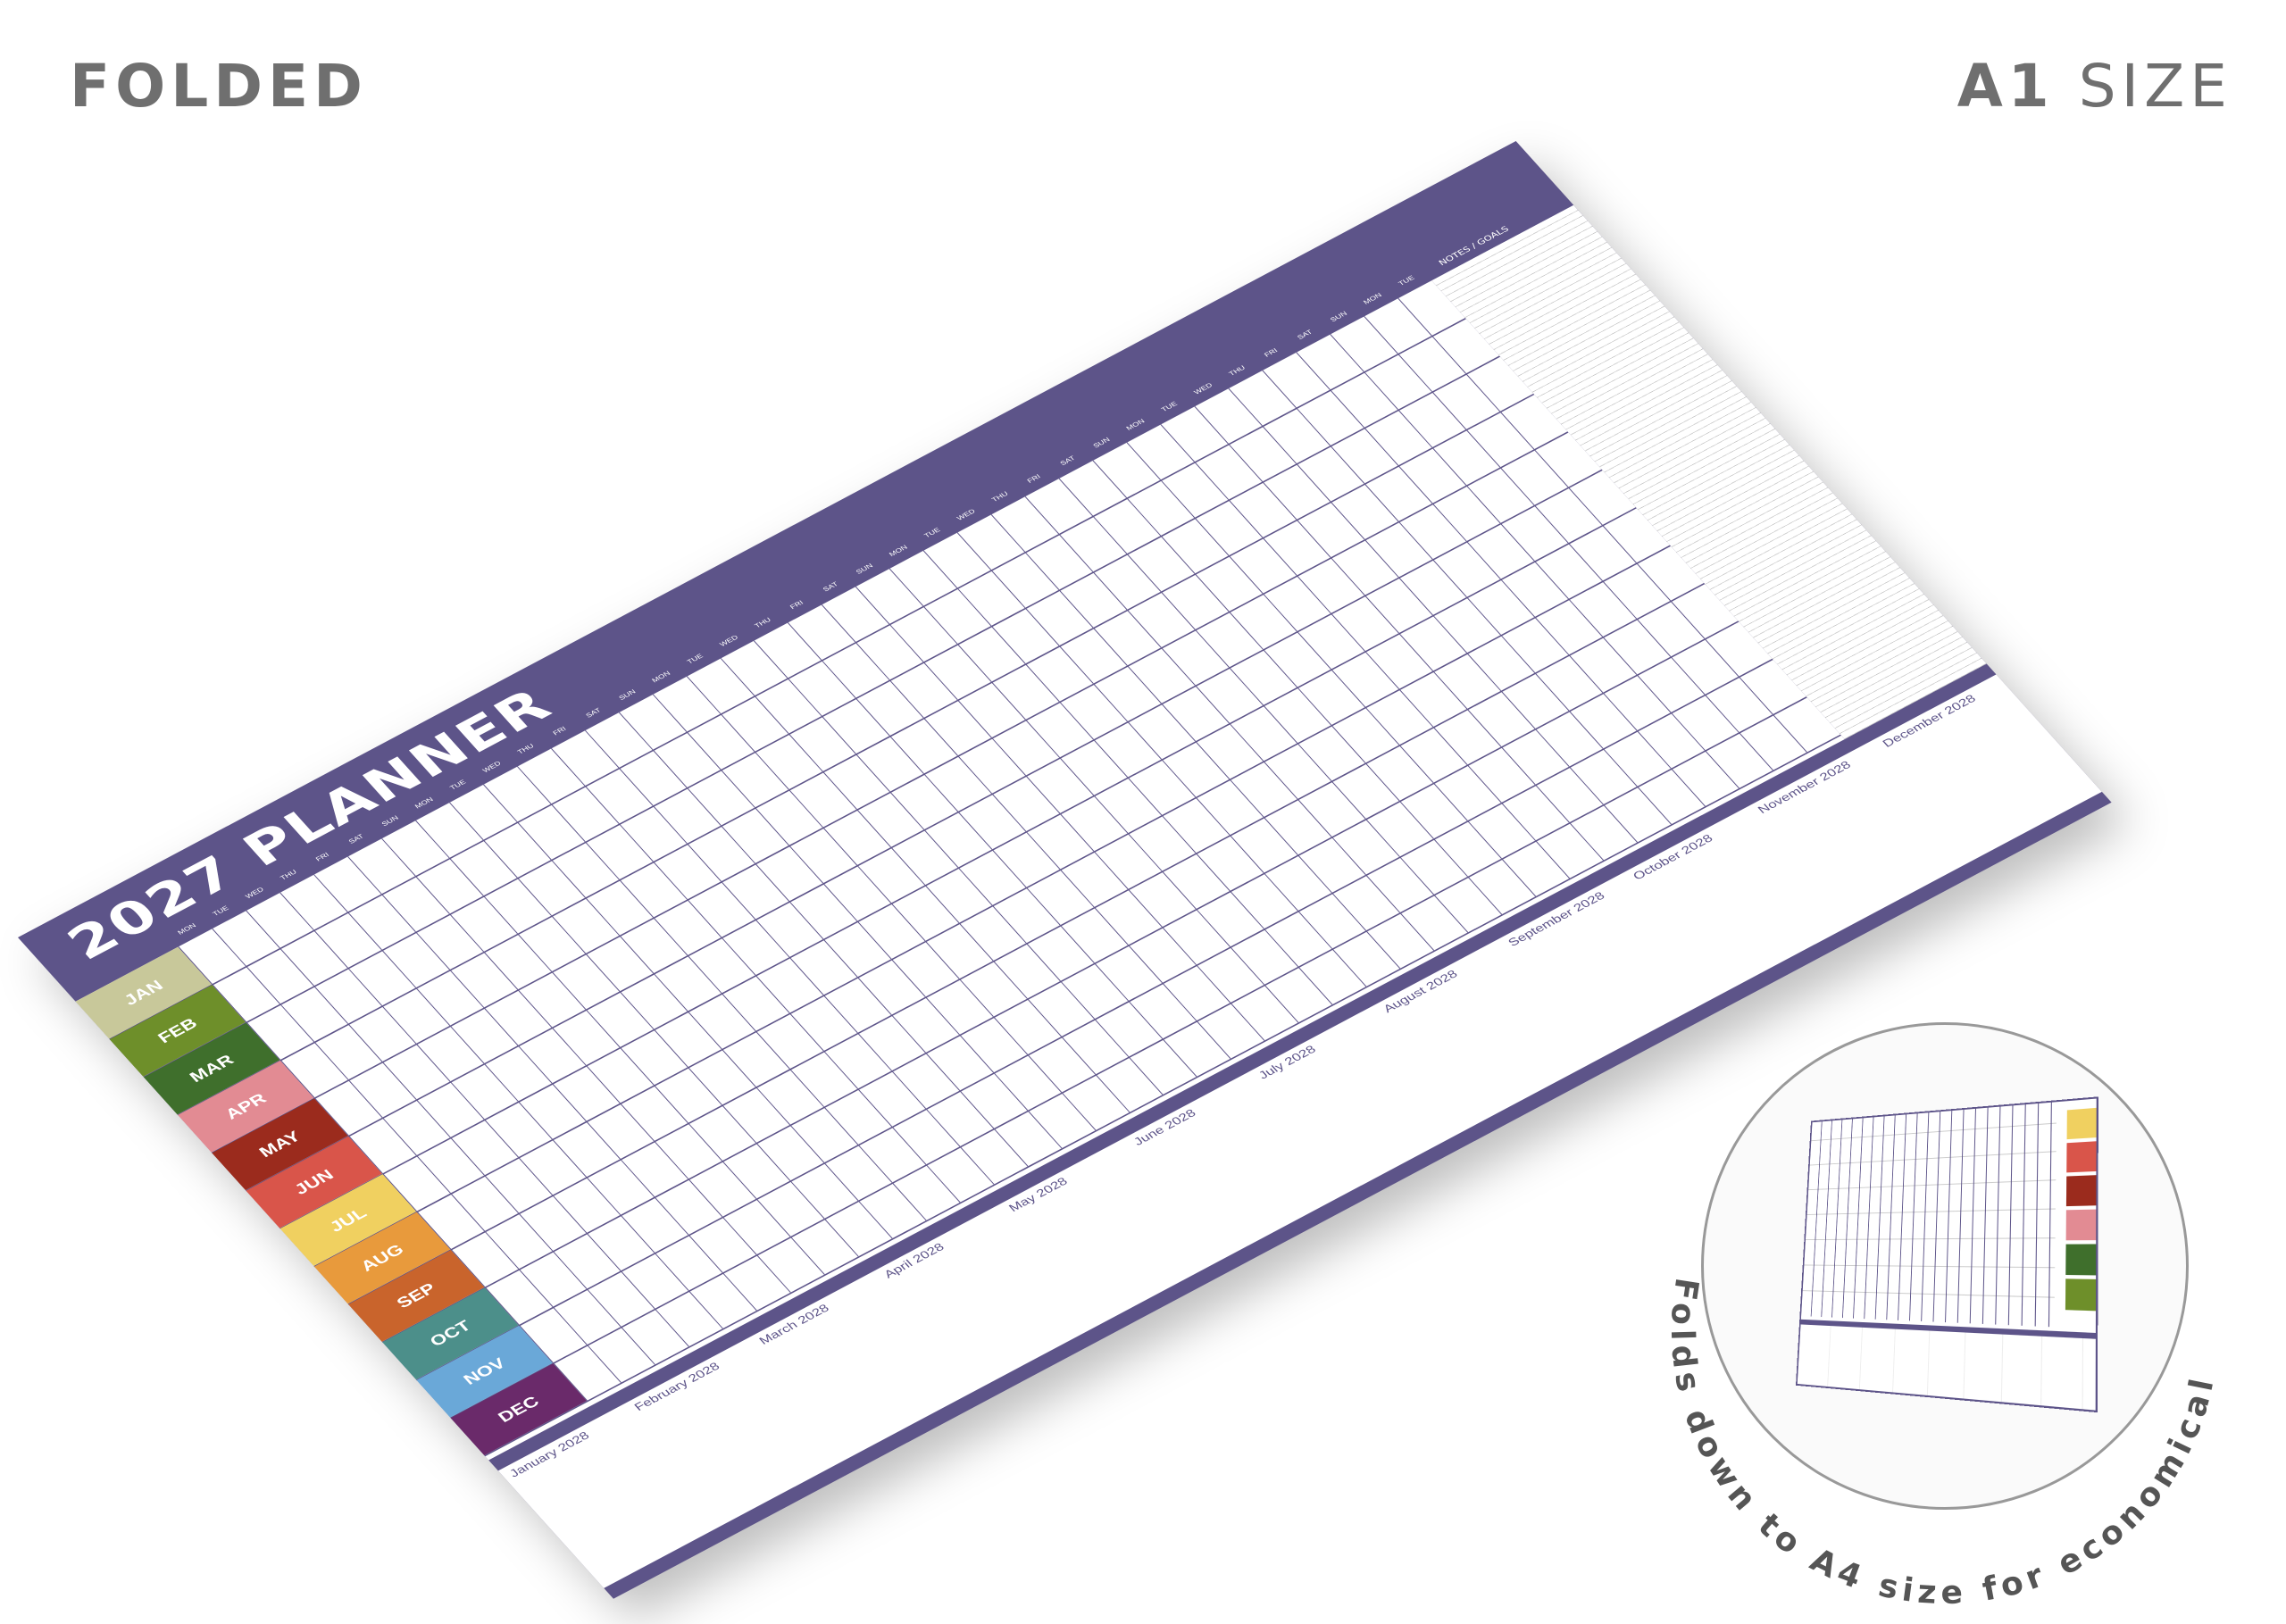  Describe the element at coordinates (2143, 86) in the screenshot. I see `size-rest: SIZE` at that location.